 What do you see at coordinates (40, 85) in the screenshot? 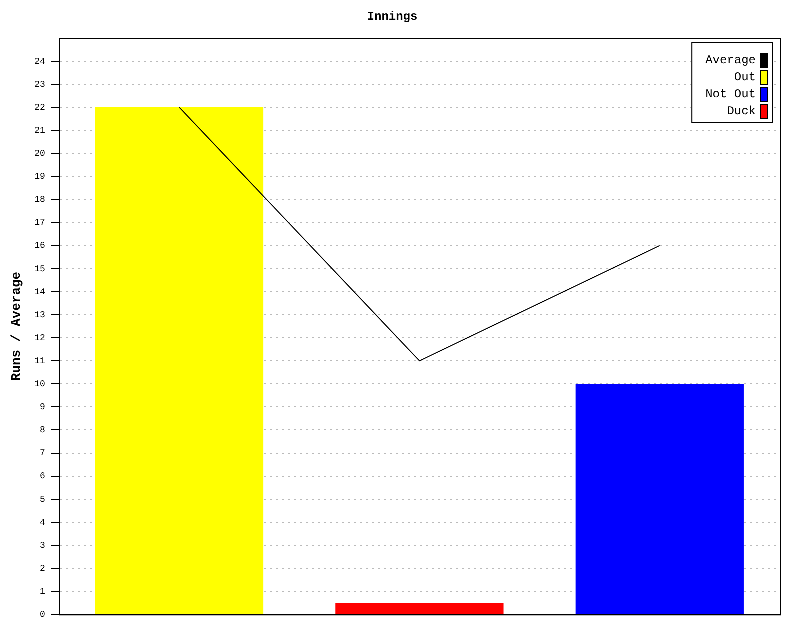
I see `y-tick-label: 23` at bounding box center [40, 85].